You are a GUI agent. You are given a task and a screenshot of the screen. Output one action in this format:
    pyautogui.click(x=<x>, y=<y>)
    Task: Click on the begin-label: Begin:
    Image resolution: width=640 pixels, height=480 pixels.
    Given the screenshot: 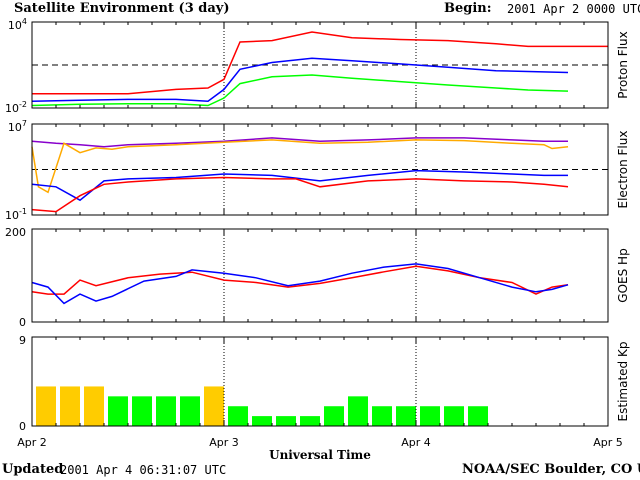 What is the action you would take?
    pyautogui.click(x=468, y=8)
    